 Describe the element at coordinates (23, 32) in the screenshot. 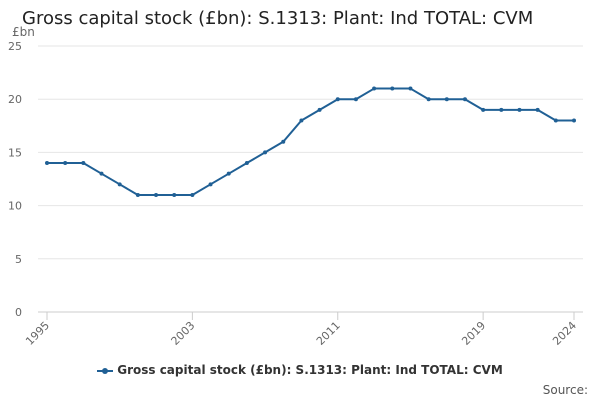

I see `y-axis-label: £bn` at that location.